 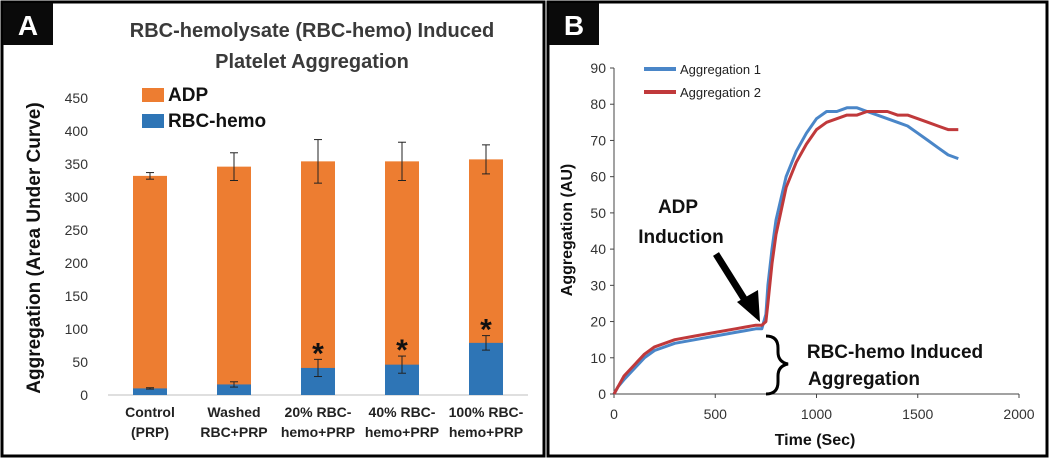 I want to click on adp-induction-line1: ADP, so click(x=678, y=207).